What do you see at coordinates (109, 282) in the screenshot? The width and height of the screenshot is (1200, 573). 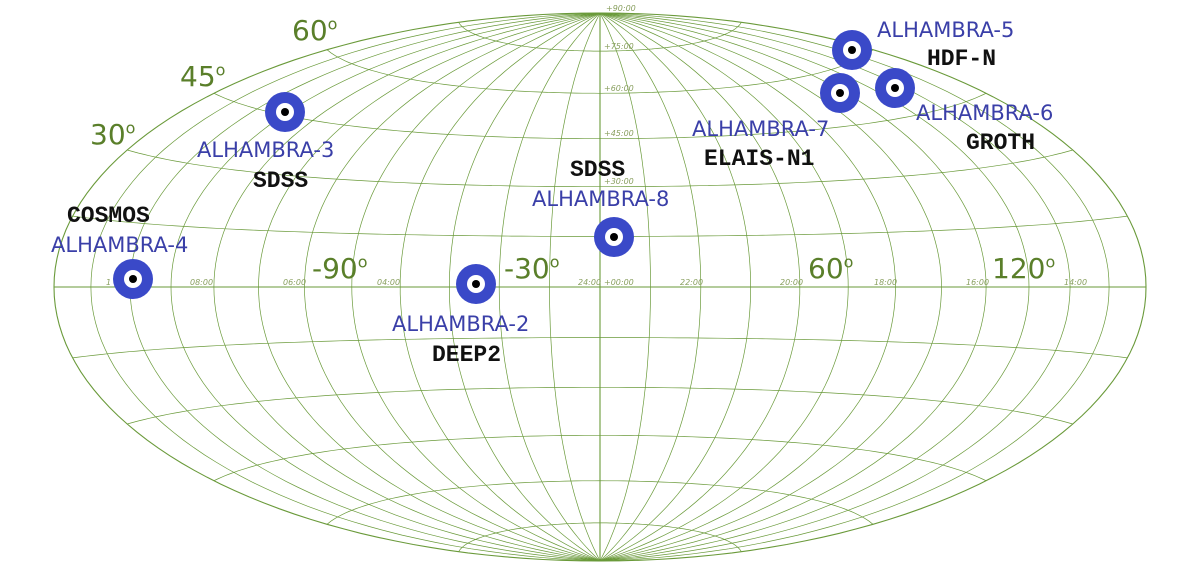 I see `ra-tick: 1` at bounding box center [109, 282].